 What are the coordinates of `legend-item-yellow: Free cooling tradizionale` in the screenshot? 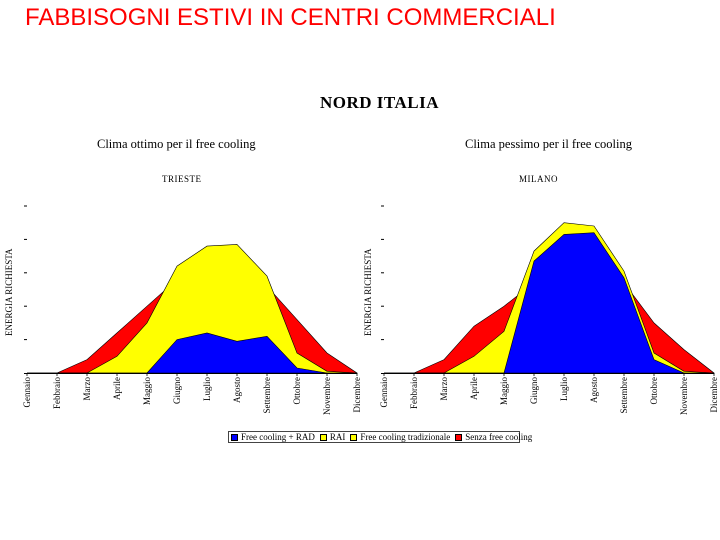 It's located at (400, 437).